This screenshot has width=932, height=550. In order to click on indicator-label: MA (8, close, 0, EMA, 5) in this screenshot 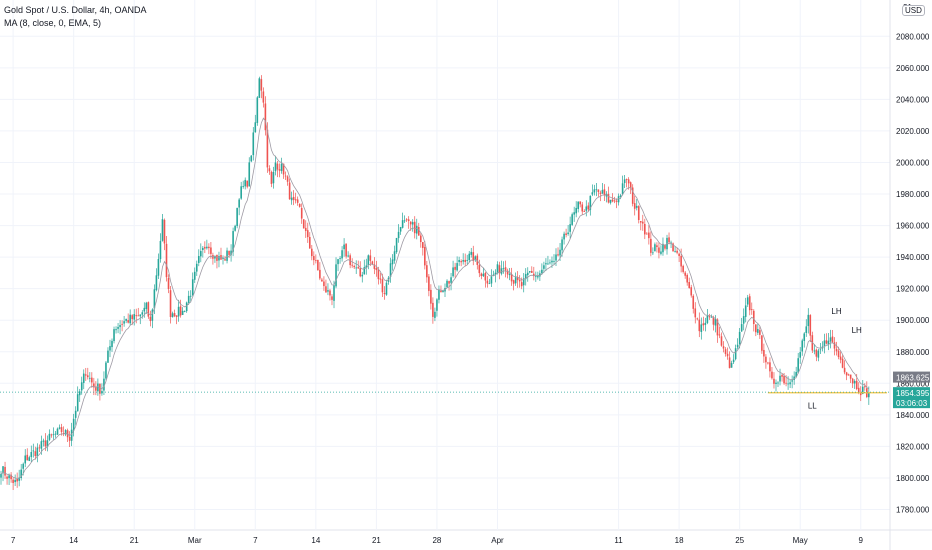, I will do `click(53, 23)`.